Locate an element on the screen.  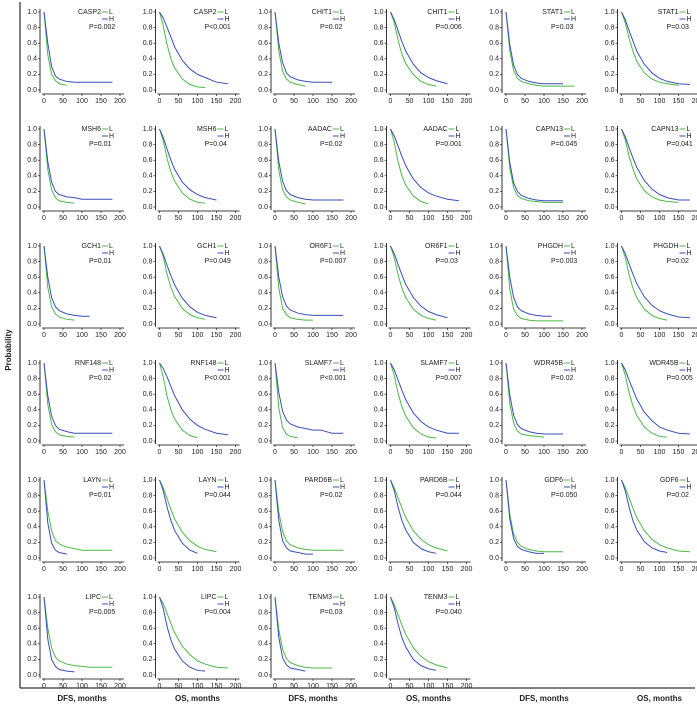
panel-title: GCH1 is located at coordinates (207, 246).